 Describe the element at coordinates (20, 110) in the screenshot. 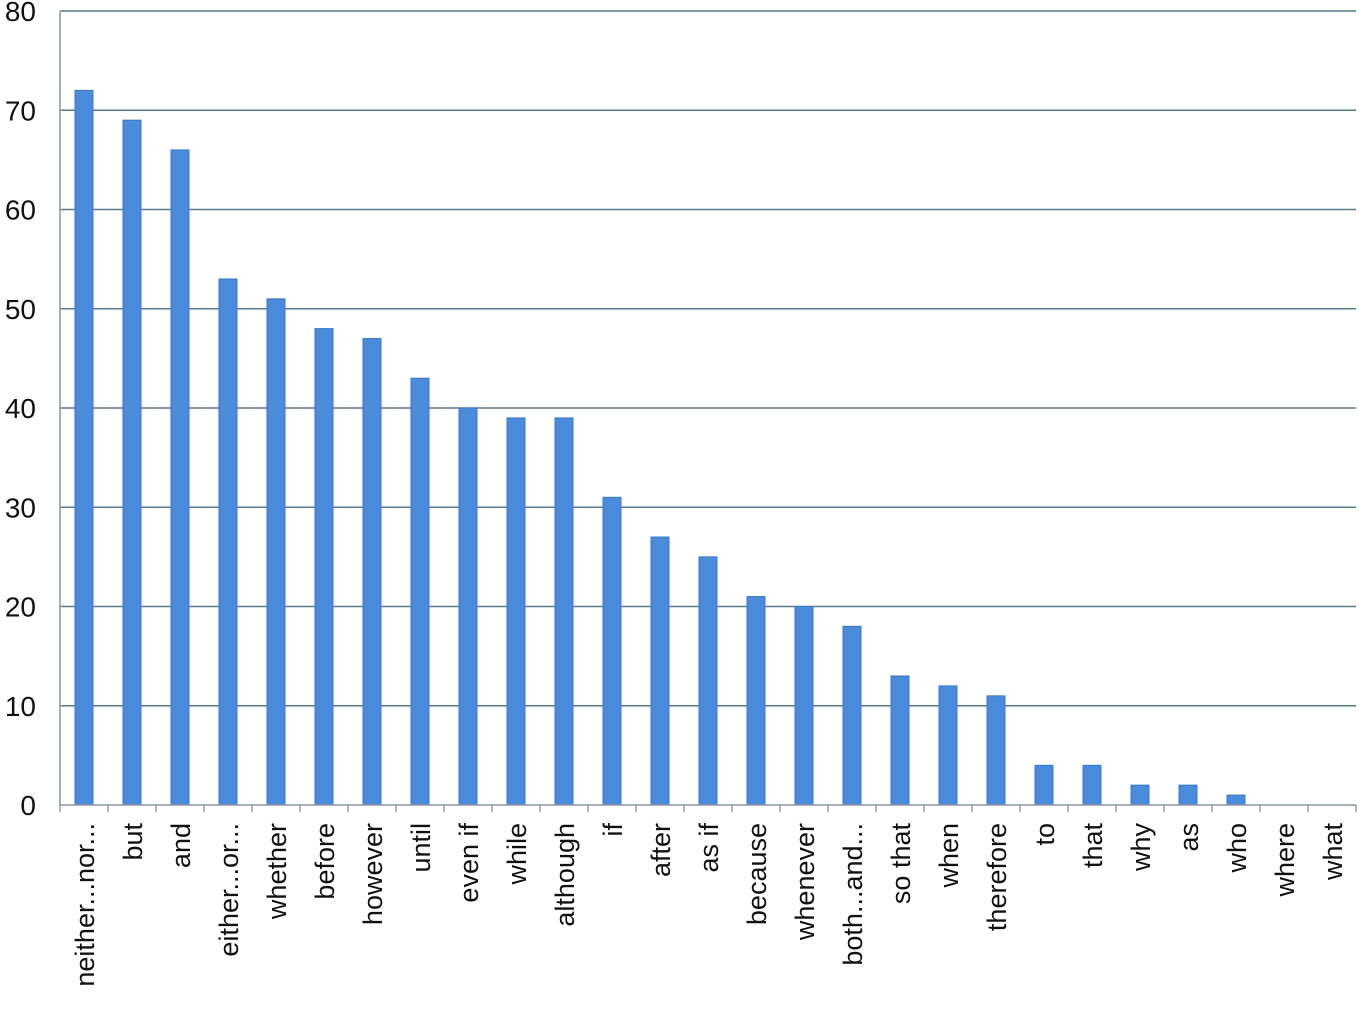

I see `y-tick-label: 70` at that location.